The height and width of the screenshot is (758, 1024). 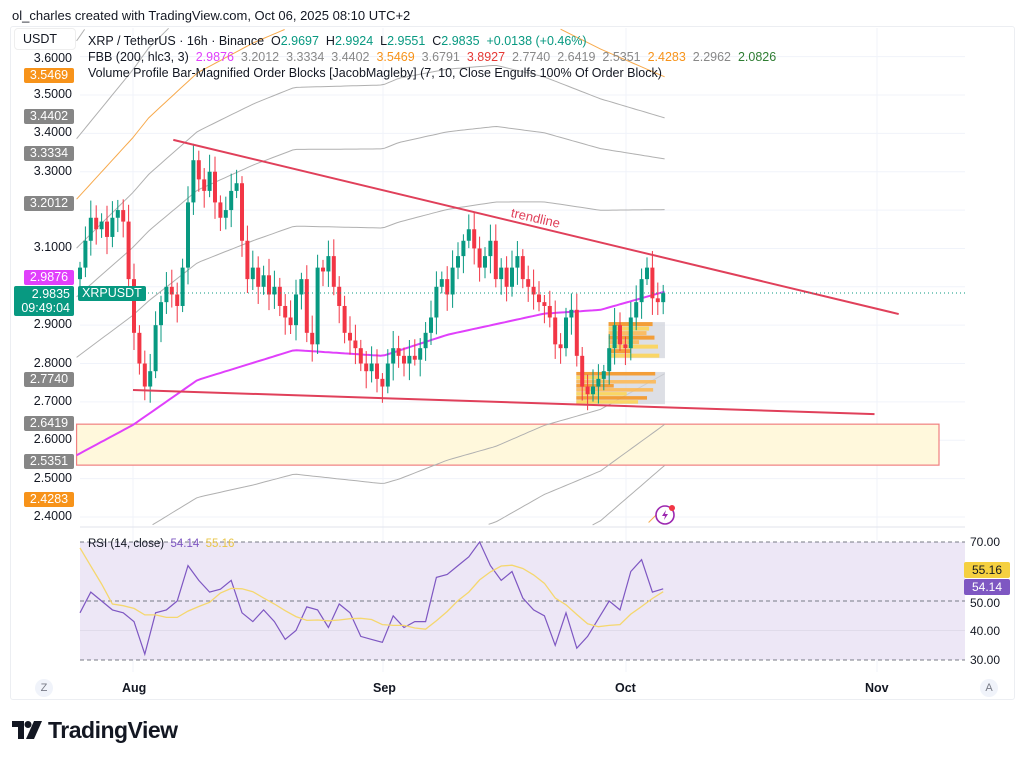 What do you see at coordinates (176, 41) in the screenshot?
I see `symbol-title: XRP / TetherUS · 16h · Binance` at bounding box center [176, 41].